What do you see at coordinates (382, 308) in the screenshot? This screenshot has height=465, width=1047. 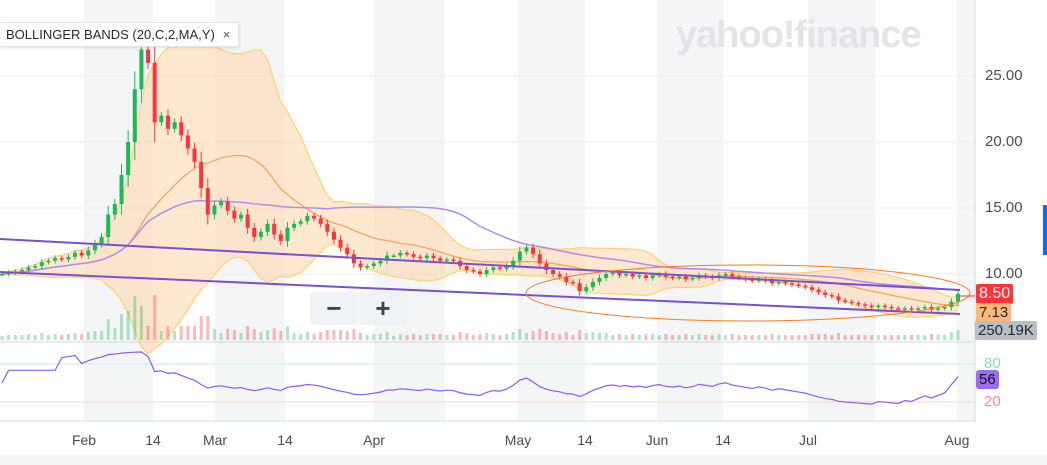 I see `zoom-in-button: +` at bounding box center [382, 308].